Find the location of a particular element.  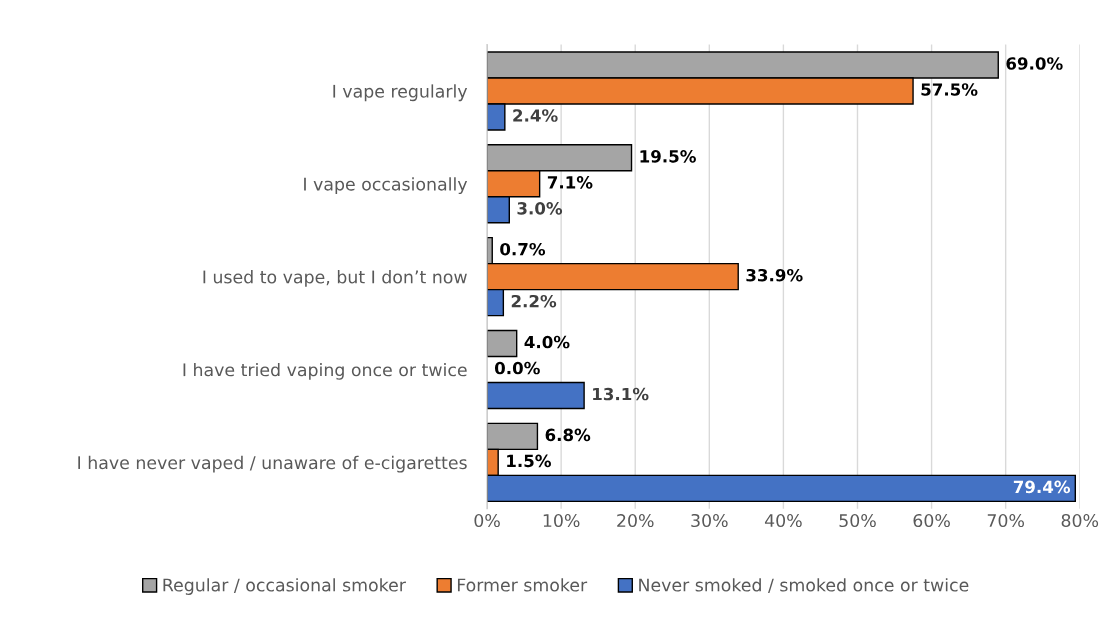

legend-label: Former smoker is located at coordinates (522, 585).